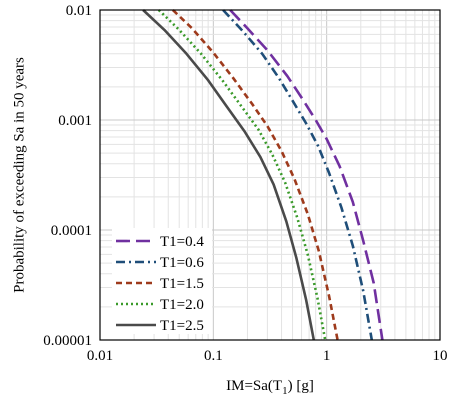  Describe the element at coordinates (182, 326) in the screenshot. I see `legend-label: T1=2.5` at that location.